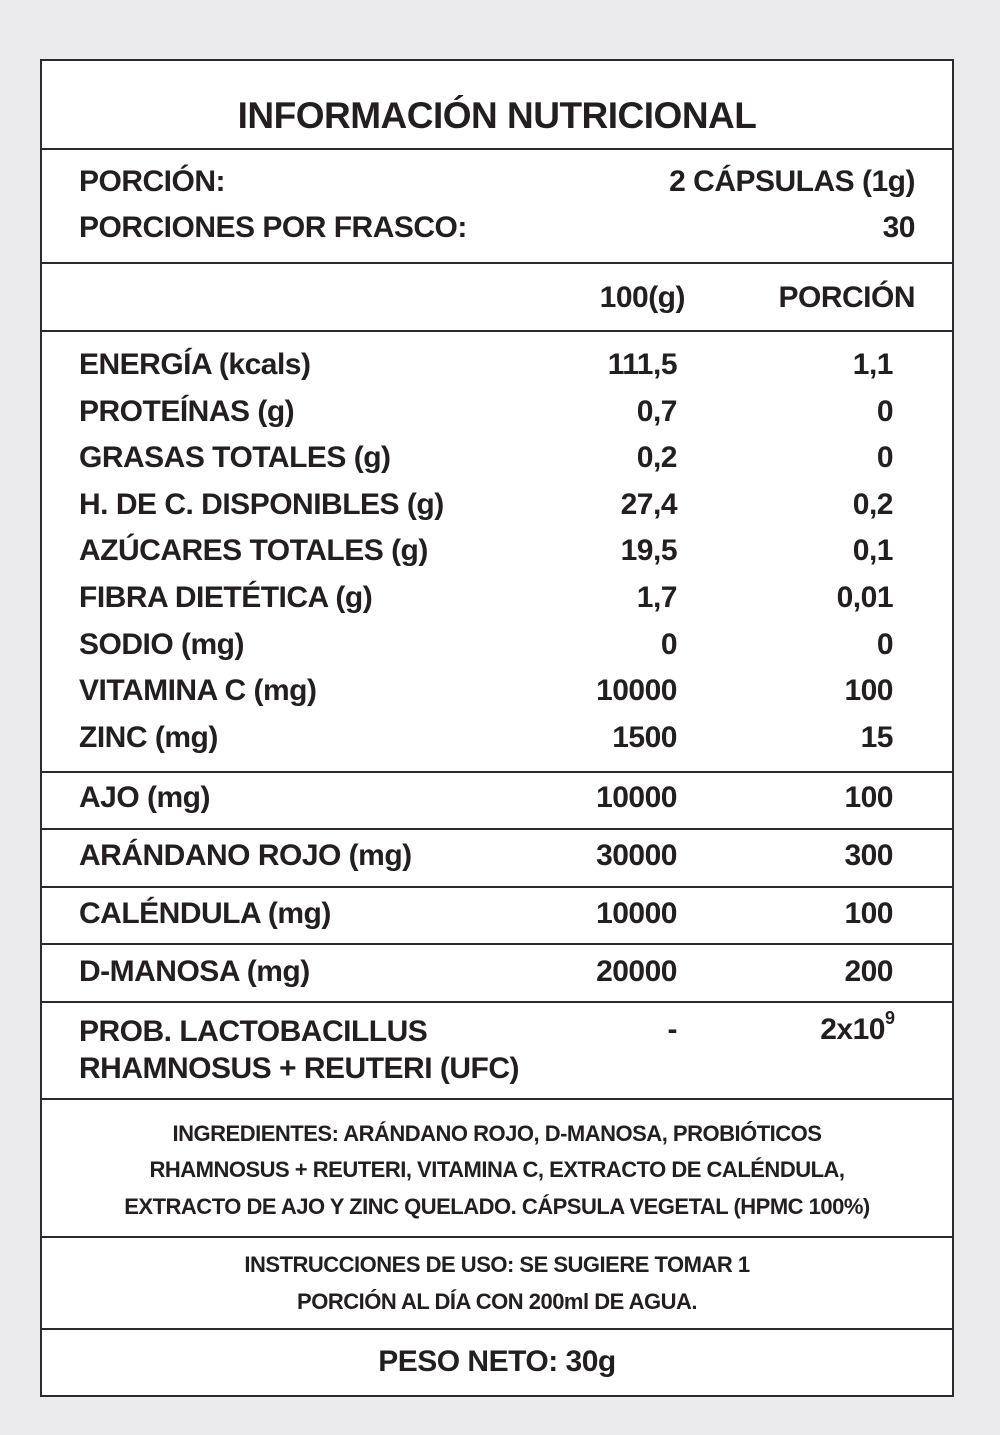  What do you see at coordinates (148, 737) in the screenshot?
I see `nutrient-name: ZINC (mg)` at bounding box center [148, 737].